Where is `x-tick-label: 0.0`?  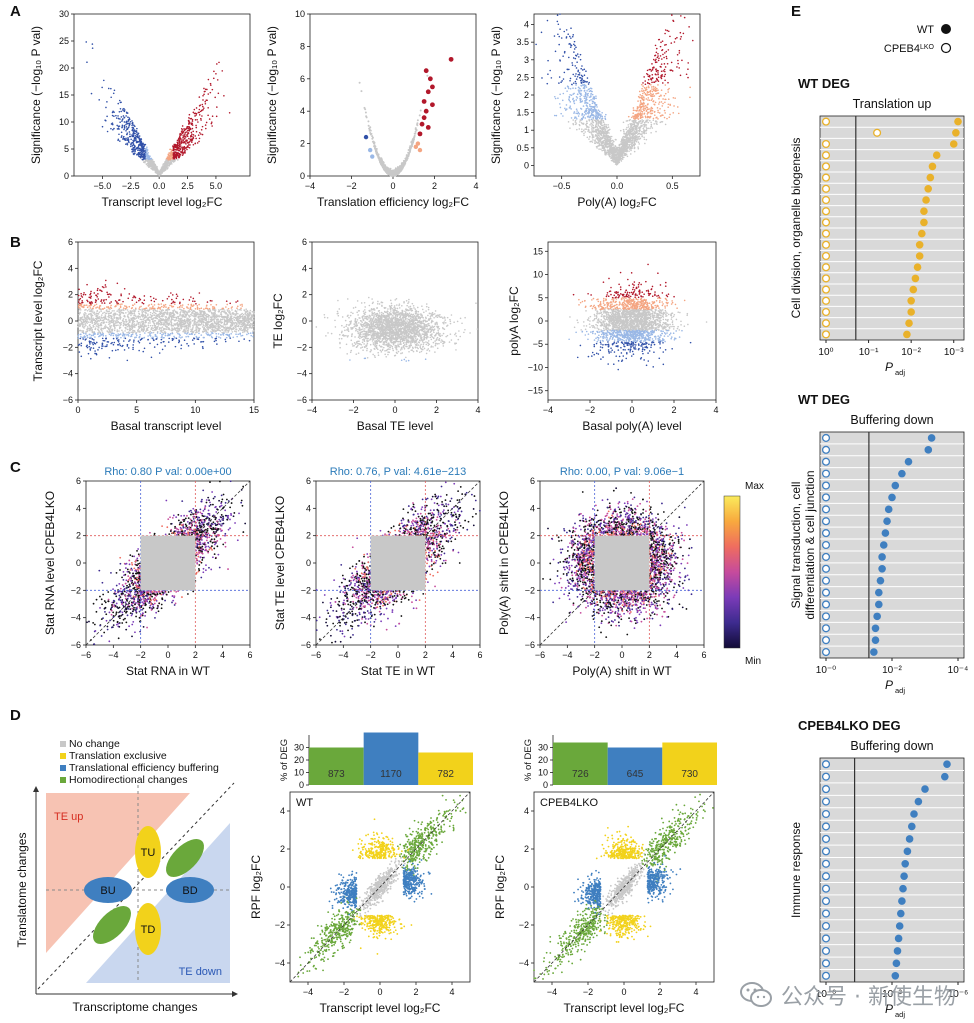 x-tick-label: 0.0 is located at coordinates (617, 186).